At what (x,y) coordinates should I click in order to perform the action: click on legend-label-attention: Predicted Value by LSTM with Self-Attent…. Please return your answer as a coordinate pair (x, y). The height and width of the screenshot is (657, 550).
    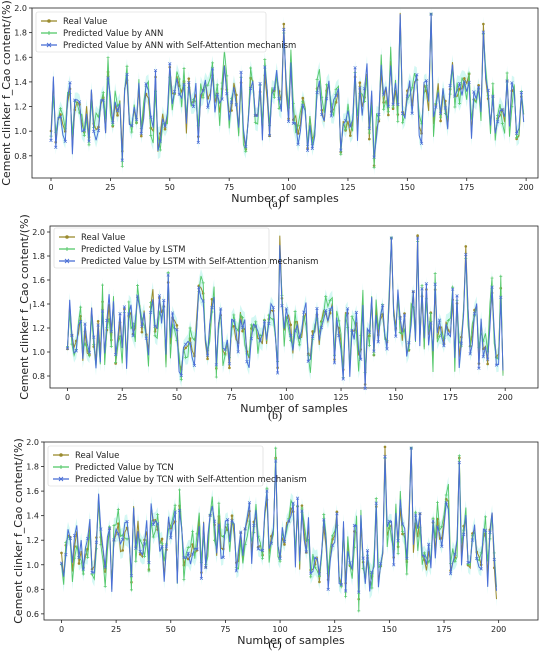
    Looking at the image, I should click on (199, 262).